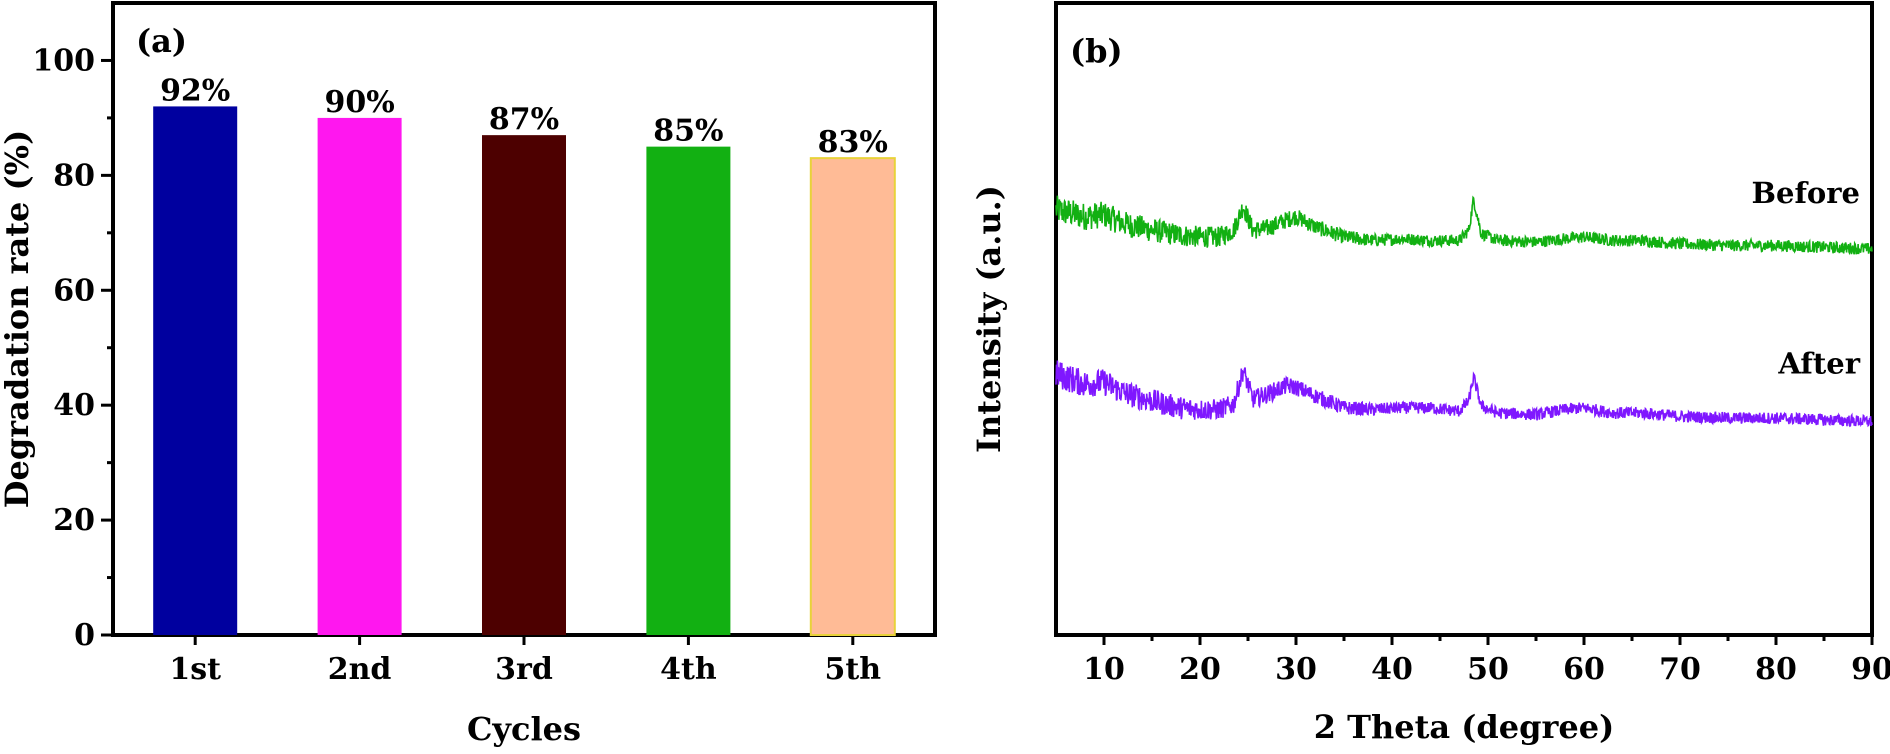 The height and width of the screenshot is (754, 1890). Describe the element at coordinates (1464, 225) in the screenshot. I see `xrd-curve-before` at that location.